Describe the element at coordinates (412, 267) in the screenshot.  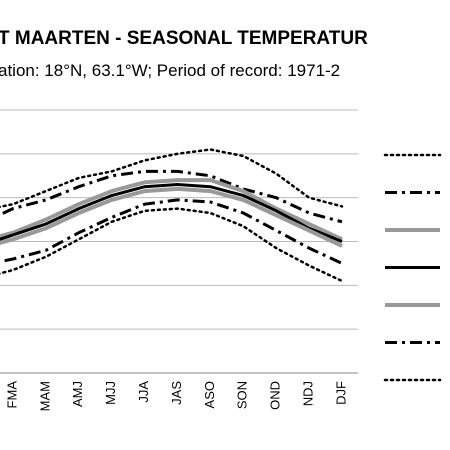
I see `legend` at that location.